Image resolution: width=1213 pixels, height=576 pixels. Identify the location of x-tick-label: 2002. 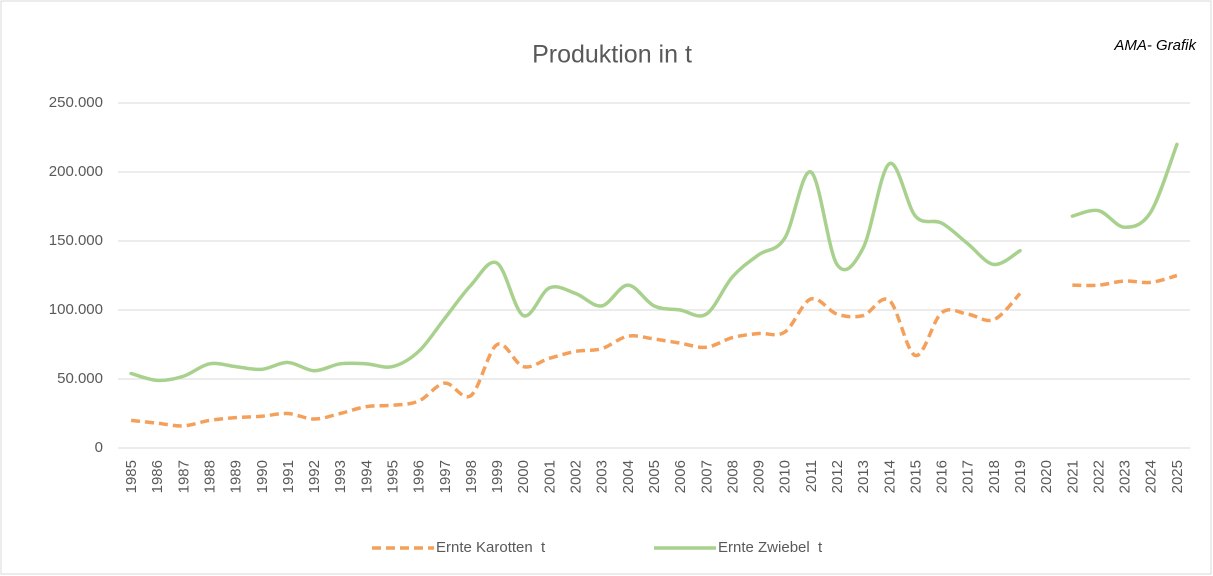
(576, 476).